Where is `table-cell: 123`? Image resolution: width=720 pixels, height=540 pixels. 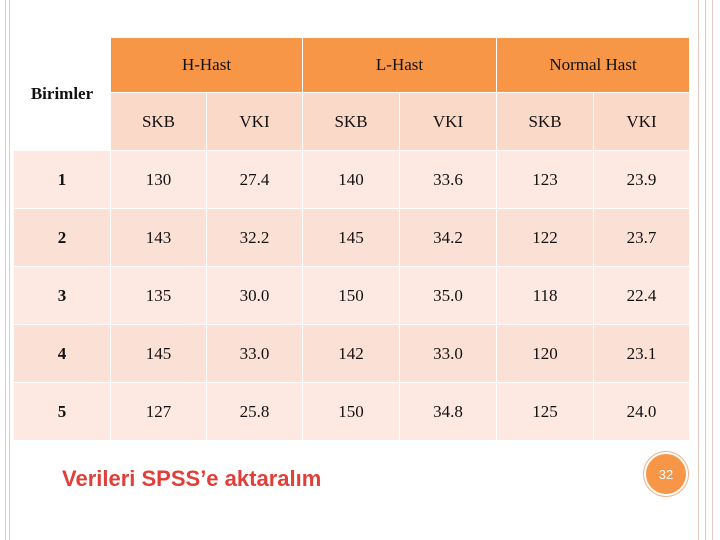 table-cell: 123 is located at coordinates (546, 180).